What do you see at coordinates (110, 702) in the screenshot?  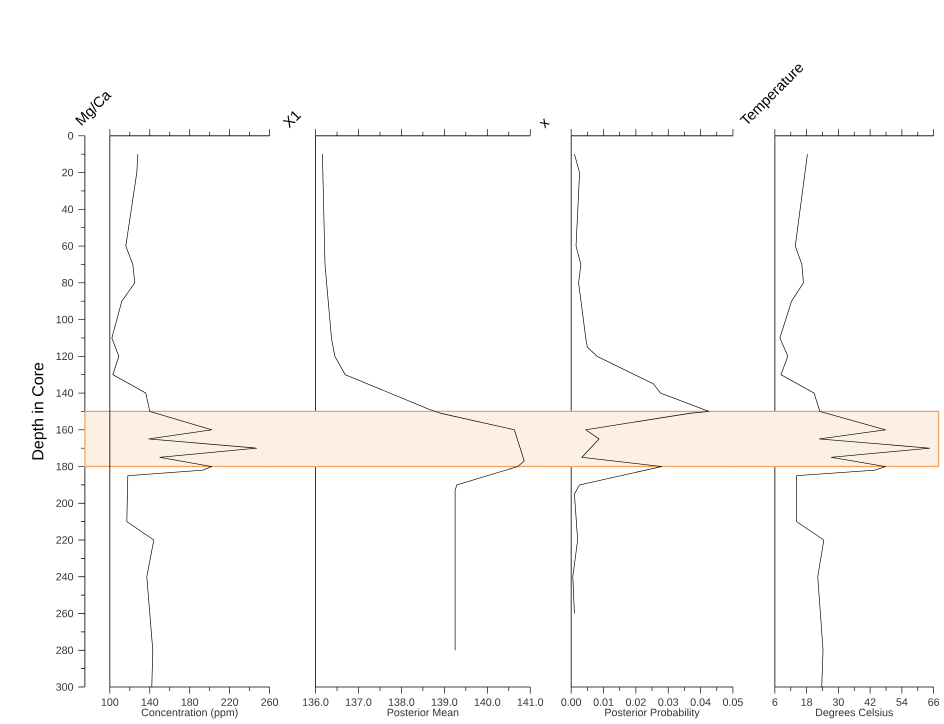 I see `x-tick-label: 100` at bounding box center [110, 702].